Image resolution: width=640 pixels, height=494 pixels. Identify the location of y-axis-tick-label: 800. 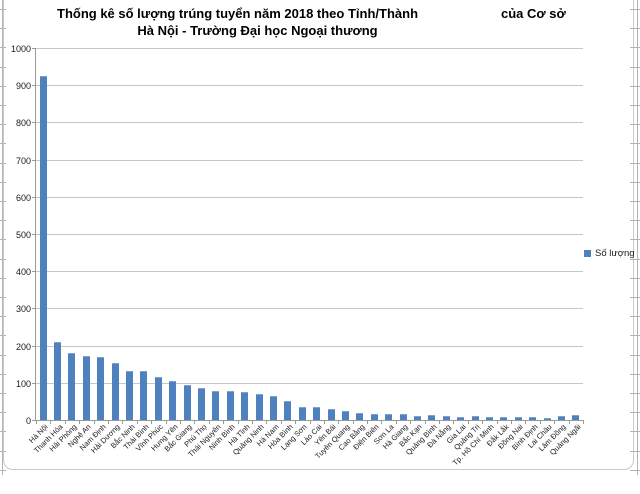
(23, 123).